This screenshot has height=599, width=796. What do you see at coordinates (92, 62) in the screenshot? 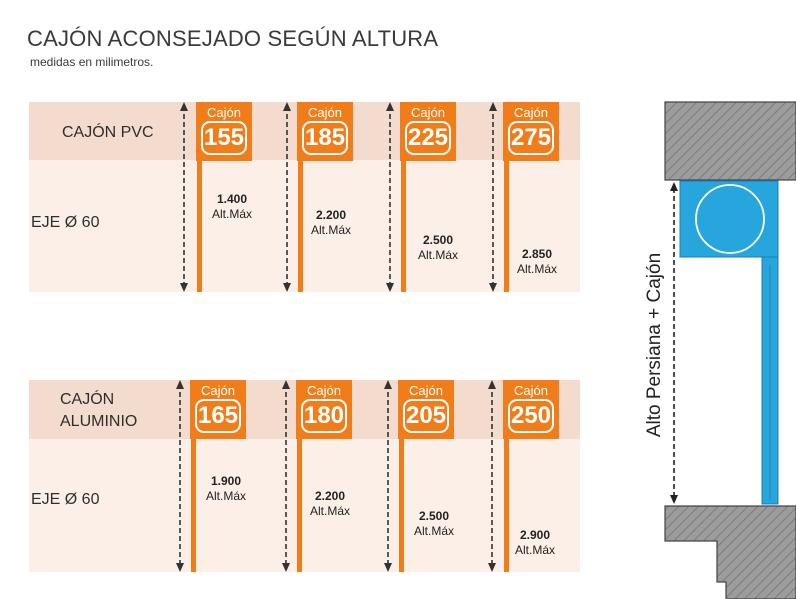
I see `page-subtitle: medidas en milimetros.` at bounding box center [92, 62].